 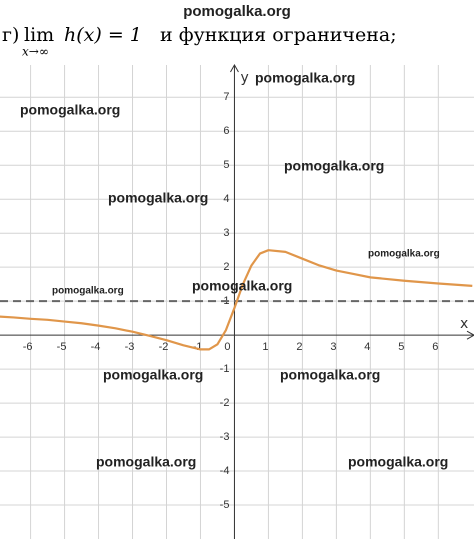 I want to click on y-tick-label: 2, so click(x=226, y=267).